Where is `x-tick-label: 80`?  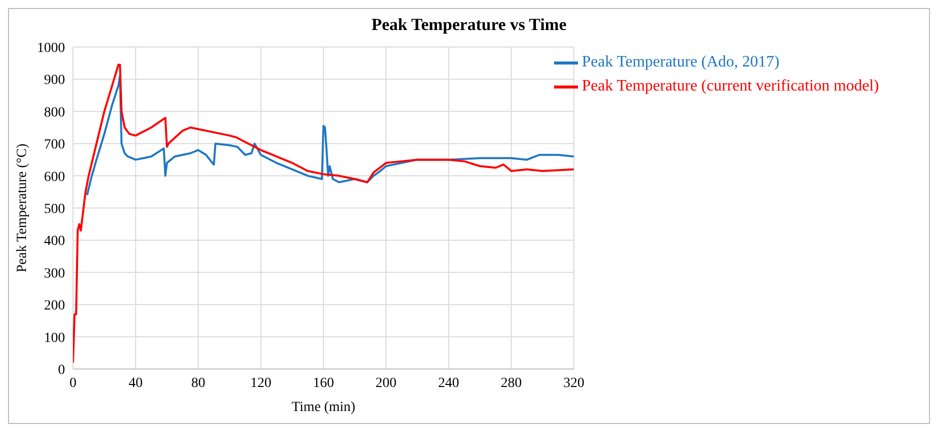
x-tick-label: 80 is located at coordinates (198, 383).